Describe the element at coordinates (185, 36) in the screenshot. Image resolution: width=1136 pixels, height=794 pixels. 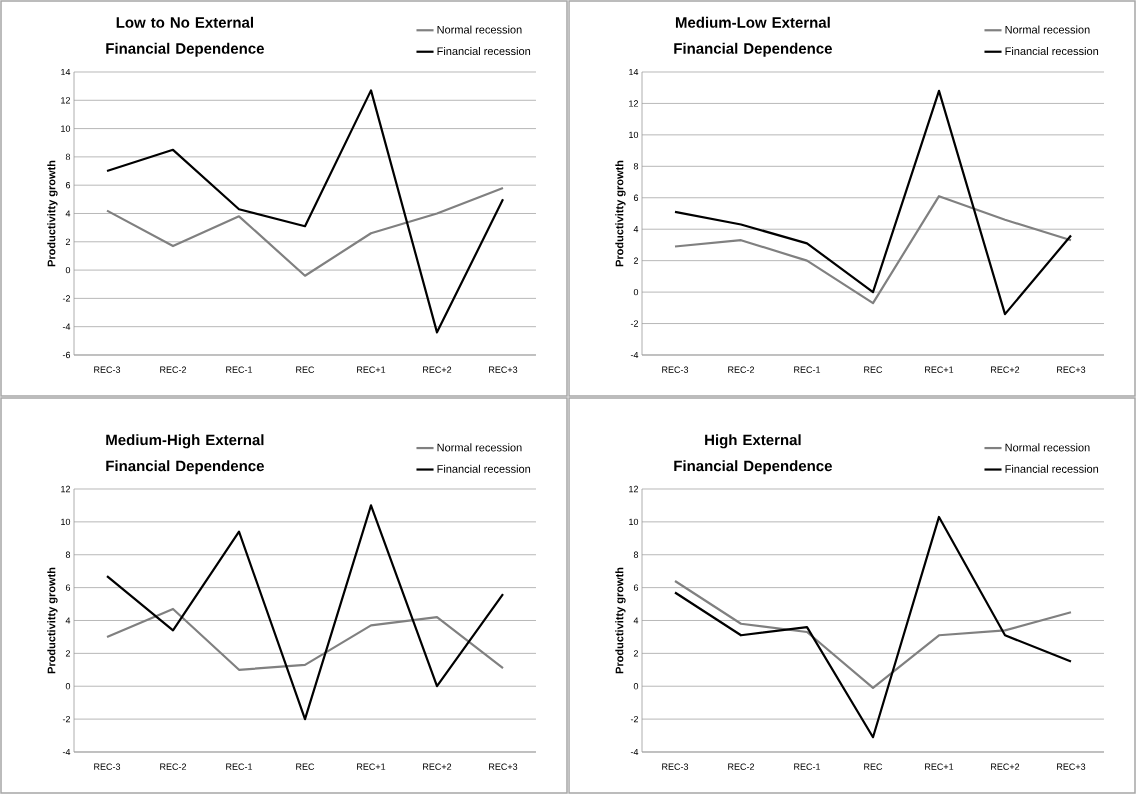
I see `chart-title: Low to No External Financial Dependence` at that location.